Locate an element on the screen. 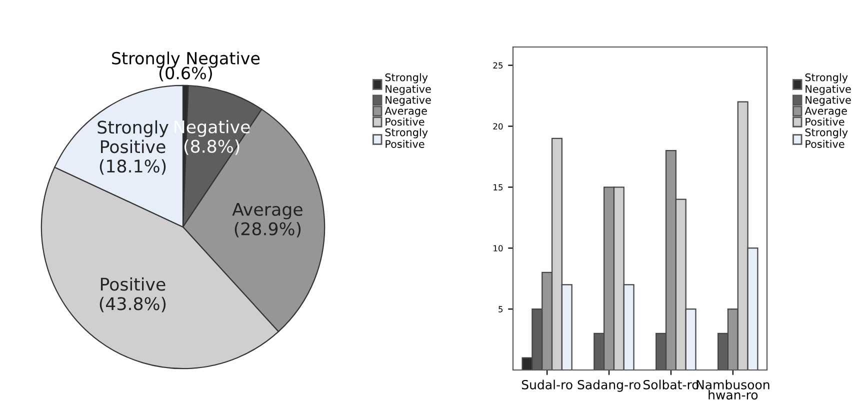  data-label: (28.9%) is located at coordinates (267, 230).